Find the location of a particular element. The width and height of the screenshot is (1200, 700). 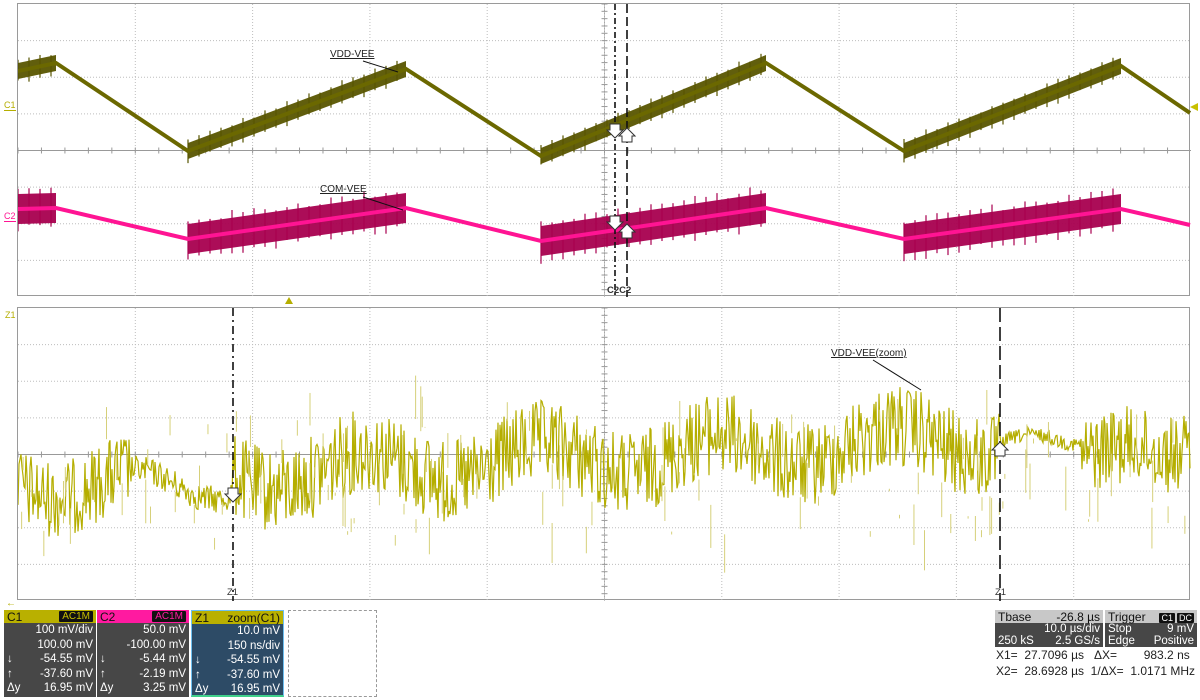

trigger-readout: Trigger C1 DC Stop 9 mV Edge Positive is located at coordinates (1151, 628).